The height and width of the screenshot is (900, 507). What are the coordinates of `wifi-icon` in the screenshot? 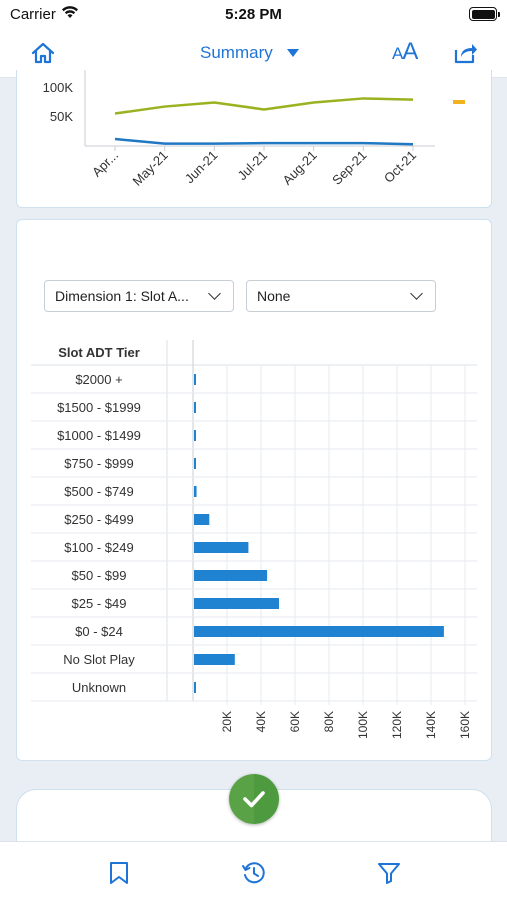 It's located at (70, 12).